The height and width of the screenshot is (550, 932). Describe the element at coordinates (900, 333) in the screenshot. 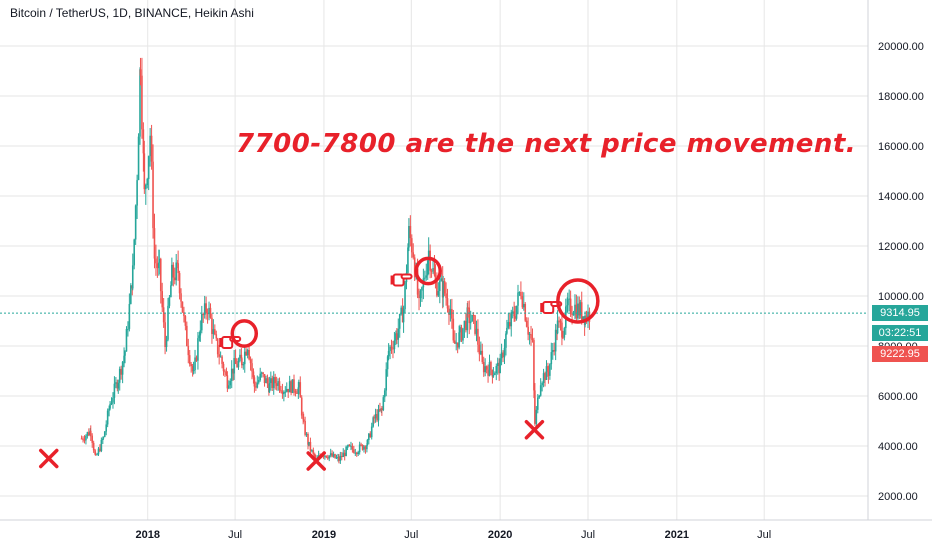

I see `countdown-tag: 03:22:51` at that location.